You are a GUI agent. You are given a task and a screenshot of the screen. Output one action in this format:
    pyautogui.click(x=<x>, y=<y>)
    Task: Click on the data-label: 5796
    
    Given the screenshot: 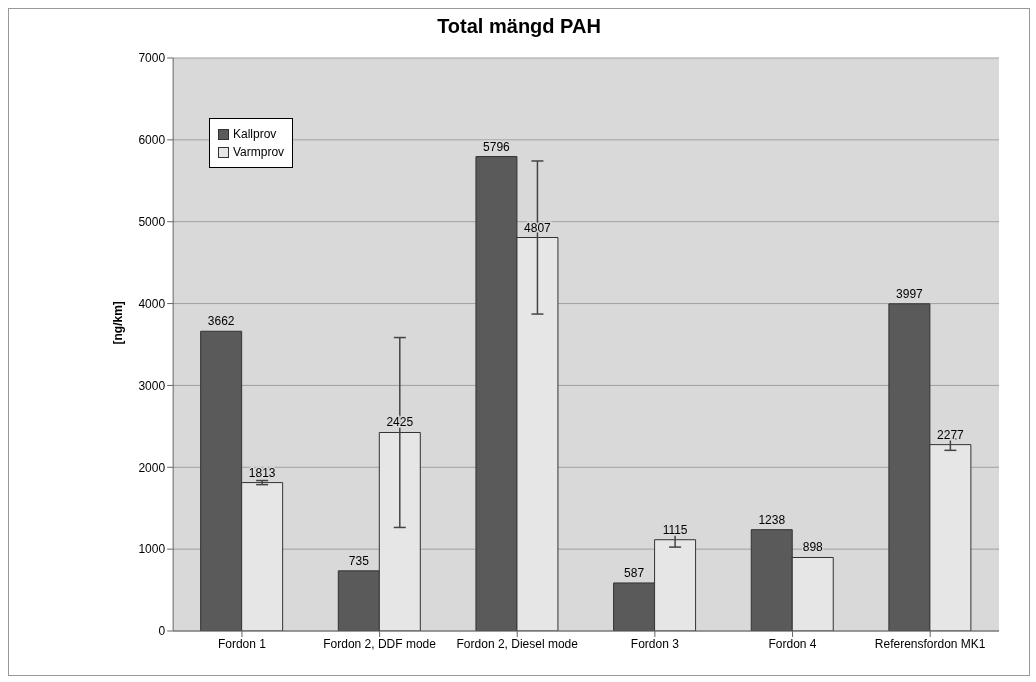 What is the action you would take?
    pyautogui.click(x=497, y=146)
    